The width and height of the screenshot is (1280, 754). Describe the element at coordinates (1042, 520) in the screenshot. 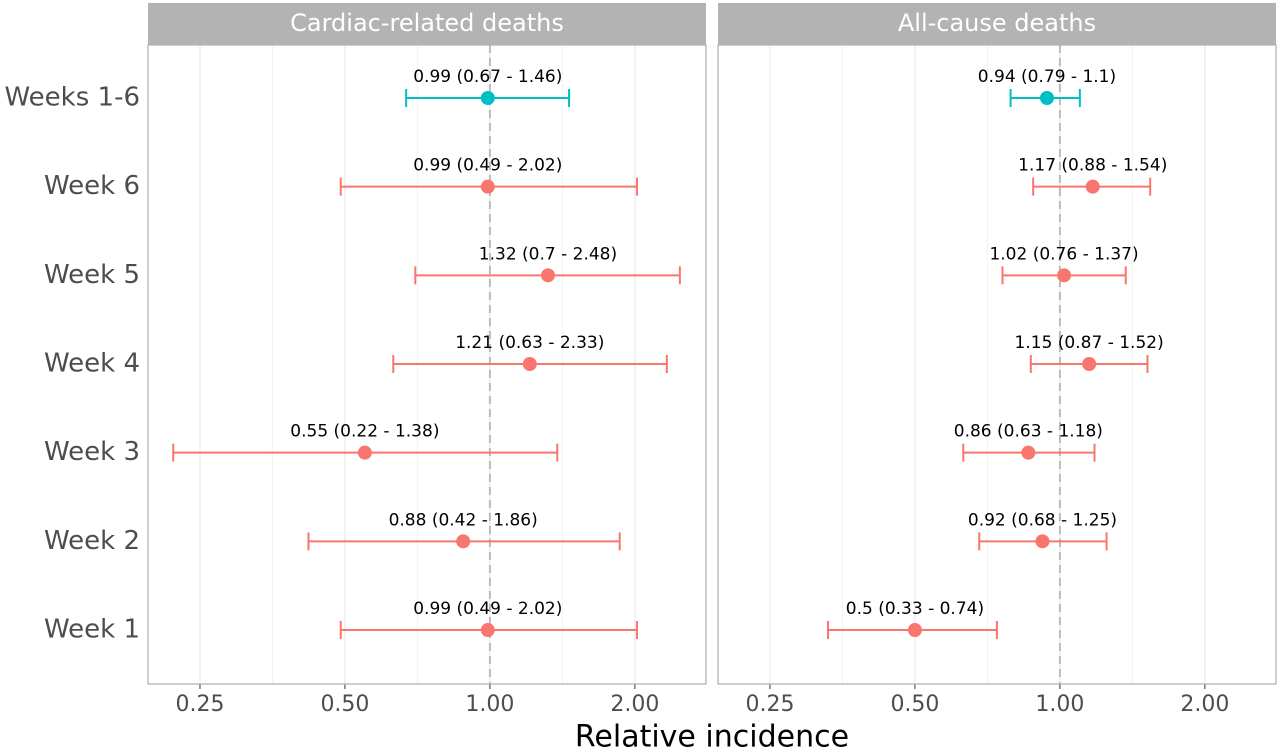

I see `value-label: 0.92 (0.68 - 1.25)` at that location.